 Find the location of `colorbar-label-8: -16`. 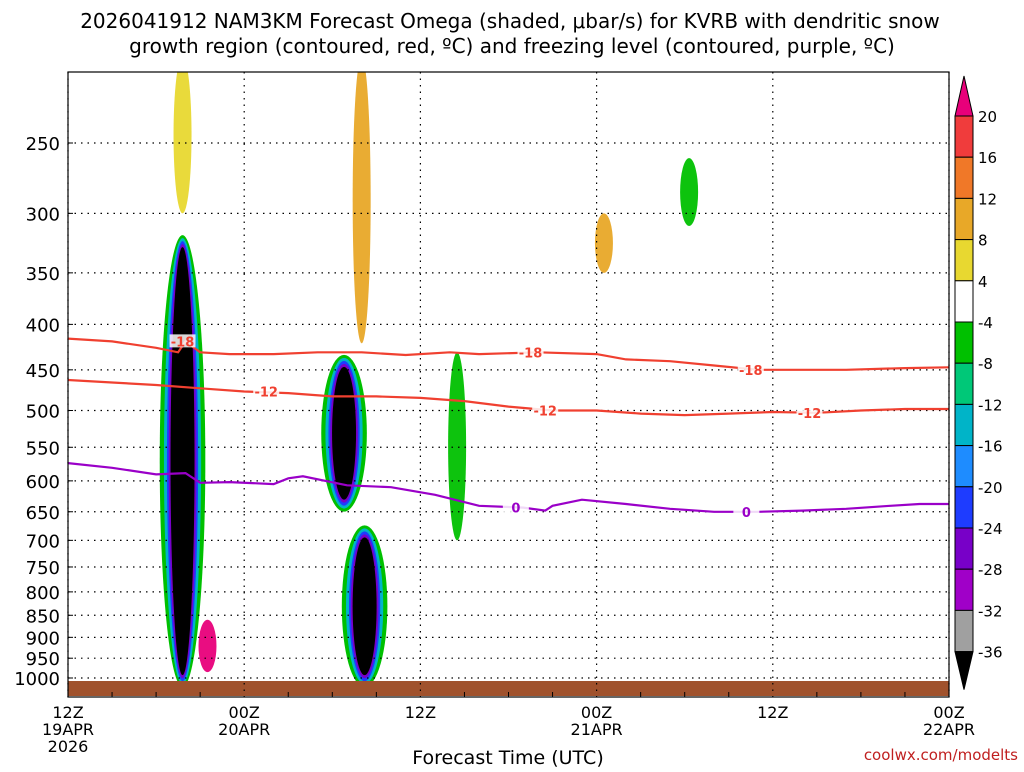

colorbar-label-8: -16 is located at coordinates (990, 447).